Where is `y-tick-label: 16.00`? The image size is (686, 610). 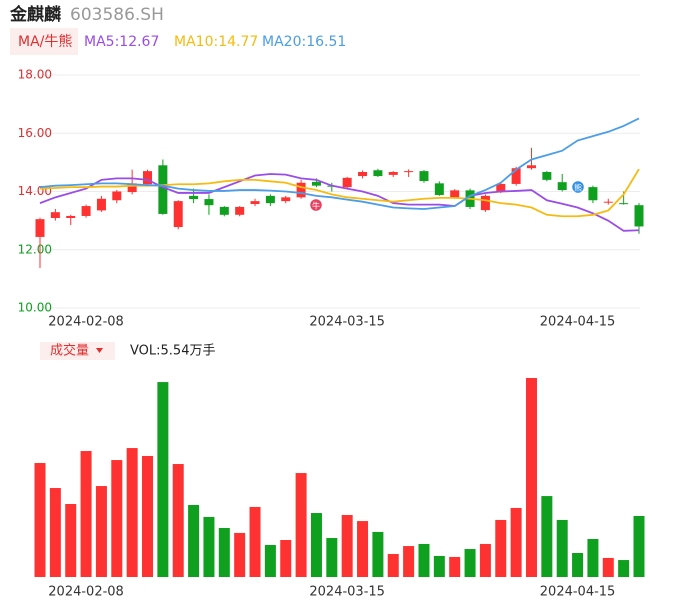 y-tick-label: 16.00 is located at coordinates (35, 133).